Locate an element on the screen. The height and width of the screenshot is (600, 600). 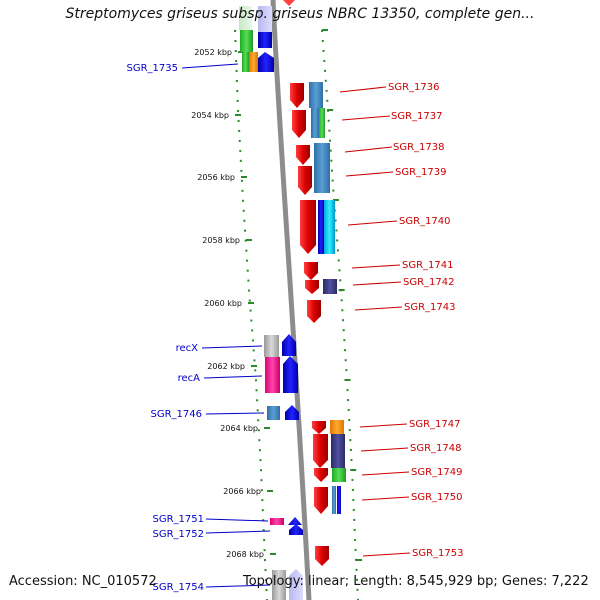
reverse-genes is located at coordinates (318, 324).